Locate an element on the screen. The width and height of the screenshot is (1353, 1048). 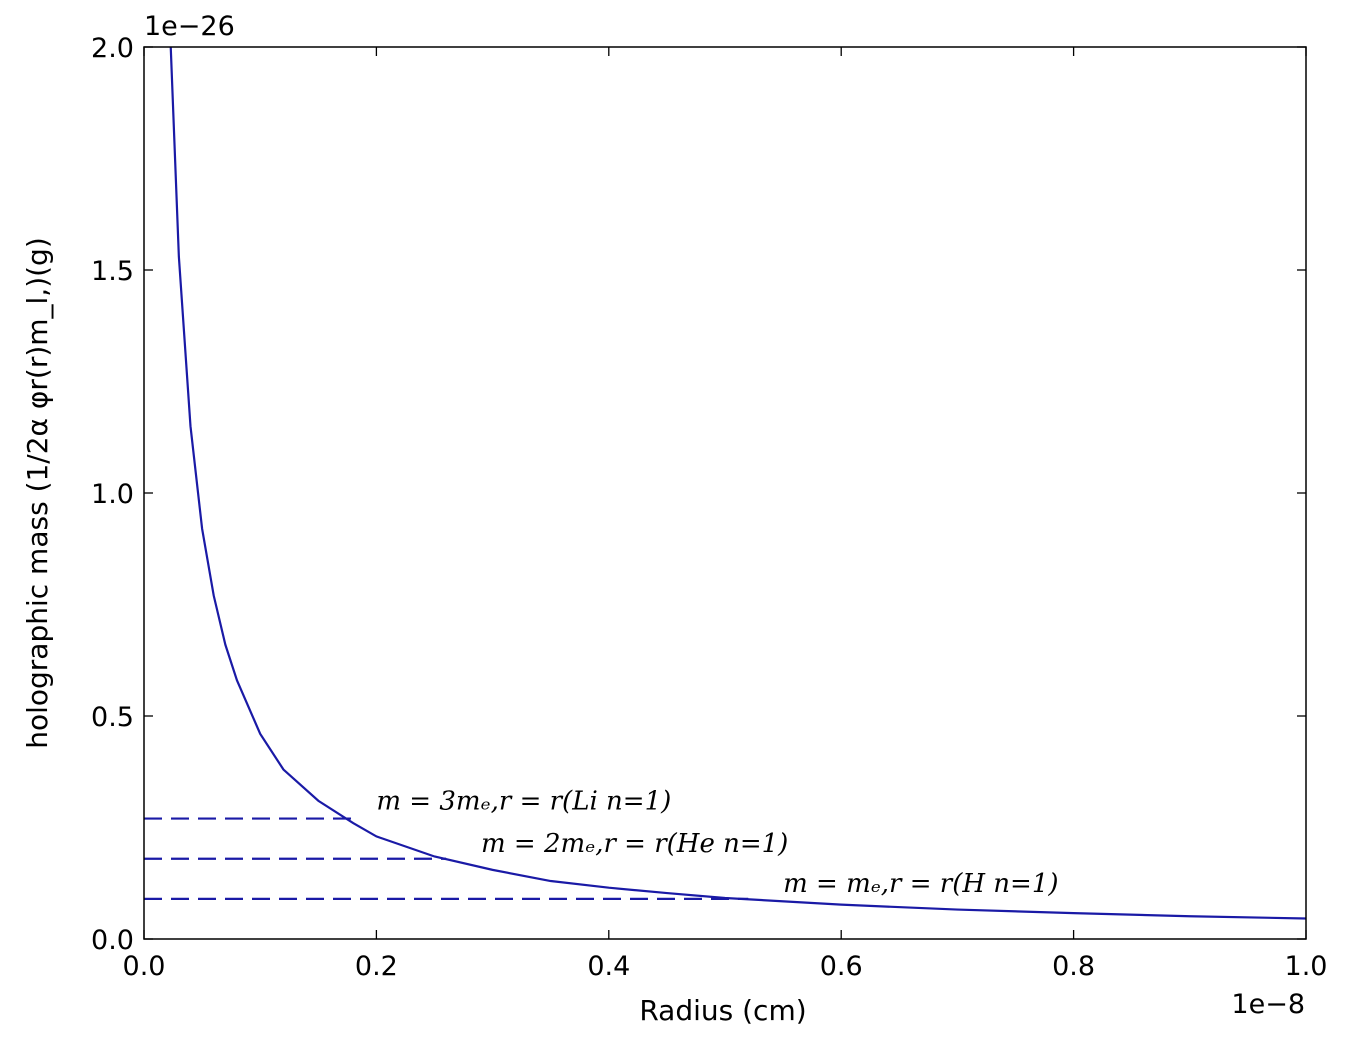
y-axis-label: holographic mass (1/2α φr(r)m_l,)(g) is located at coordinates (37, 493).